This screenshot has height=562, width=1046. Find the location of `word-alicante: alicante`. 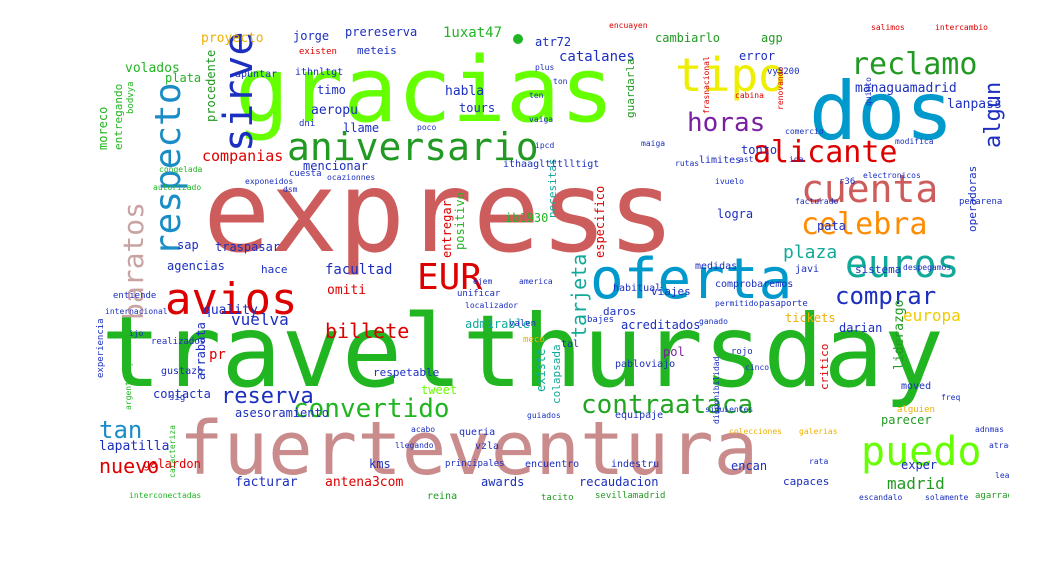

word-alicante: alicante is located at coordinates (825, 152).